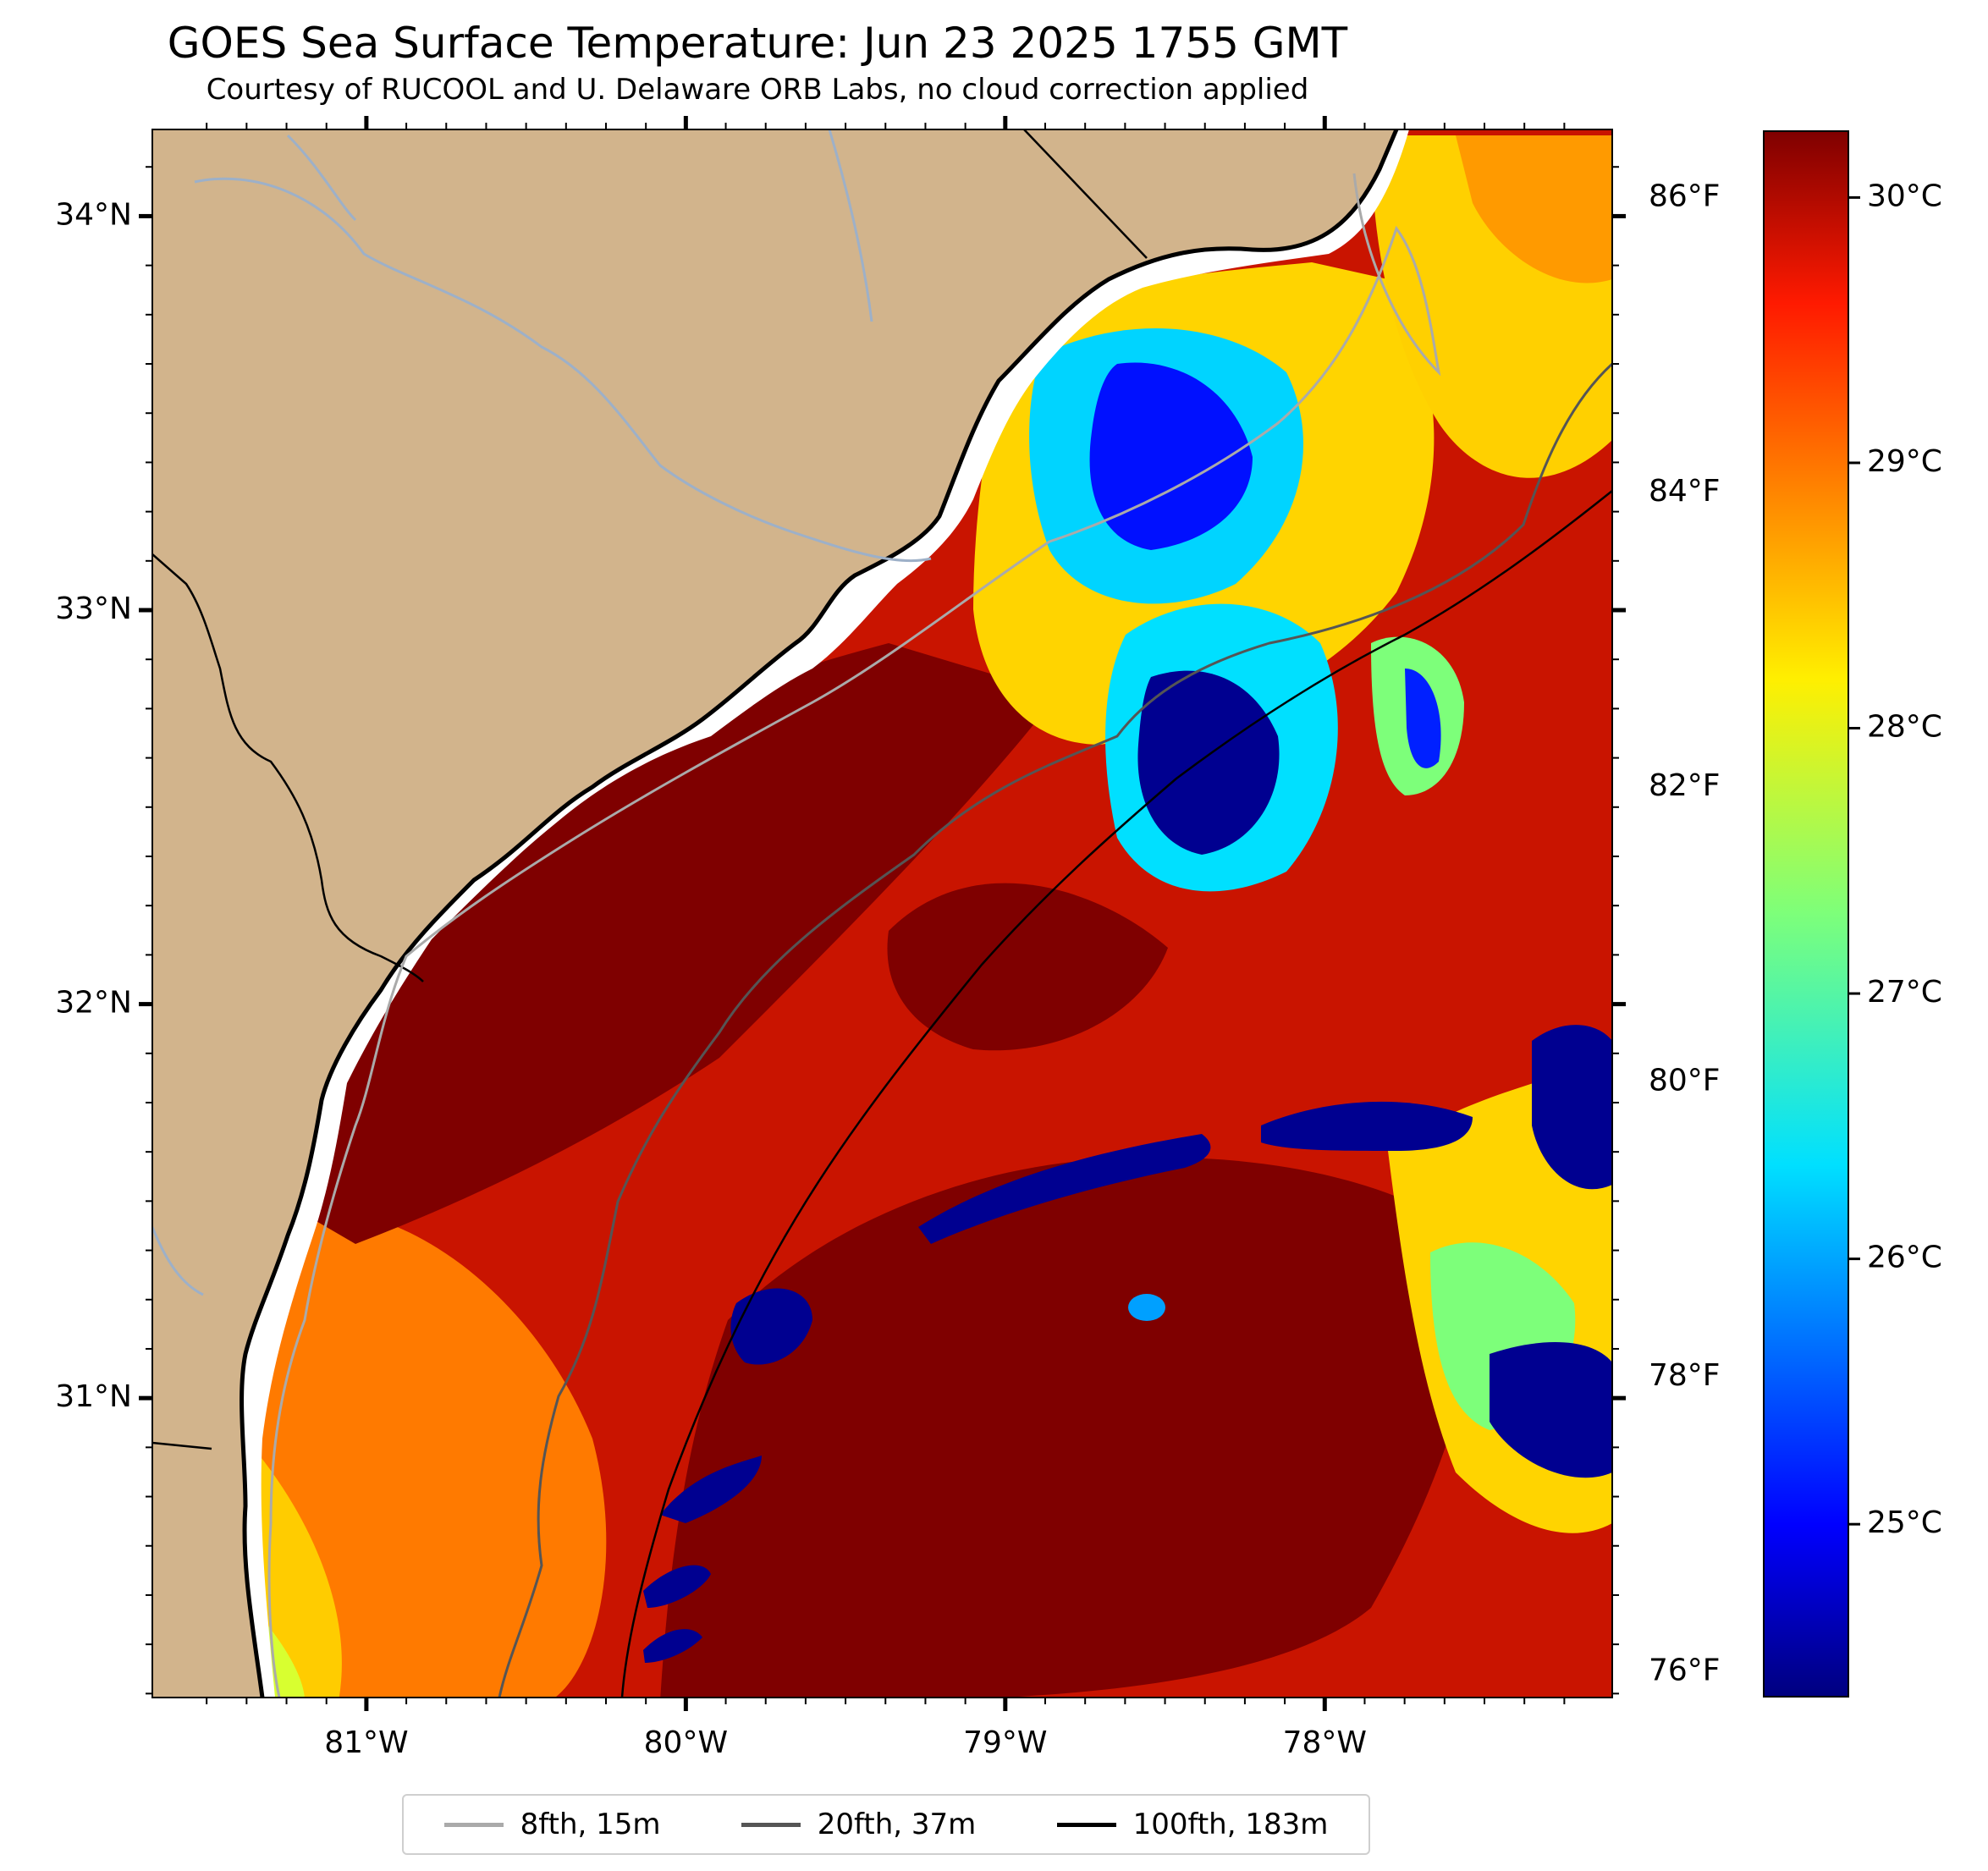  I want to click on state-border-sc-ga, so click(288, 768).